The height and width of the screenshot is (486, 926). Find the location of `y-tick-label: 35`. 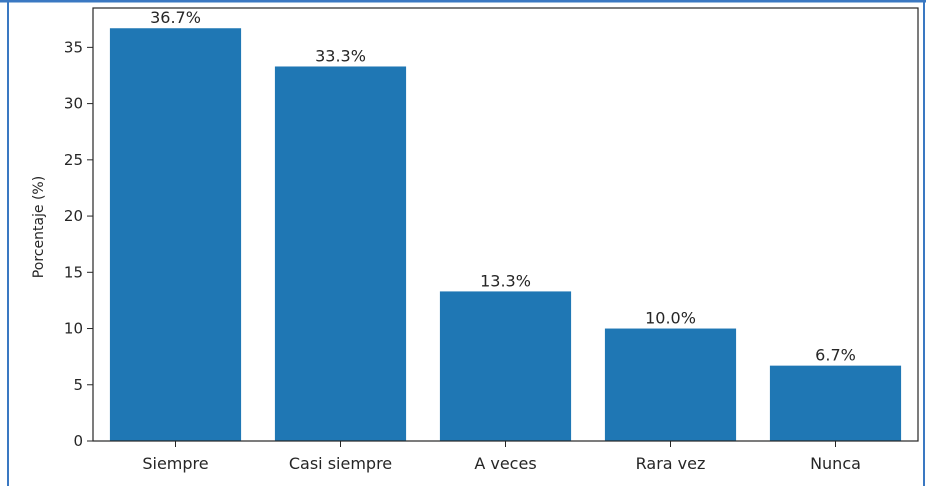

y-tick-label: 35 is located at coordinates (73, 47).